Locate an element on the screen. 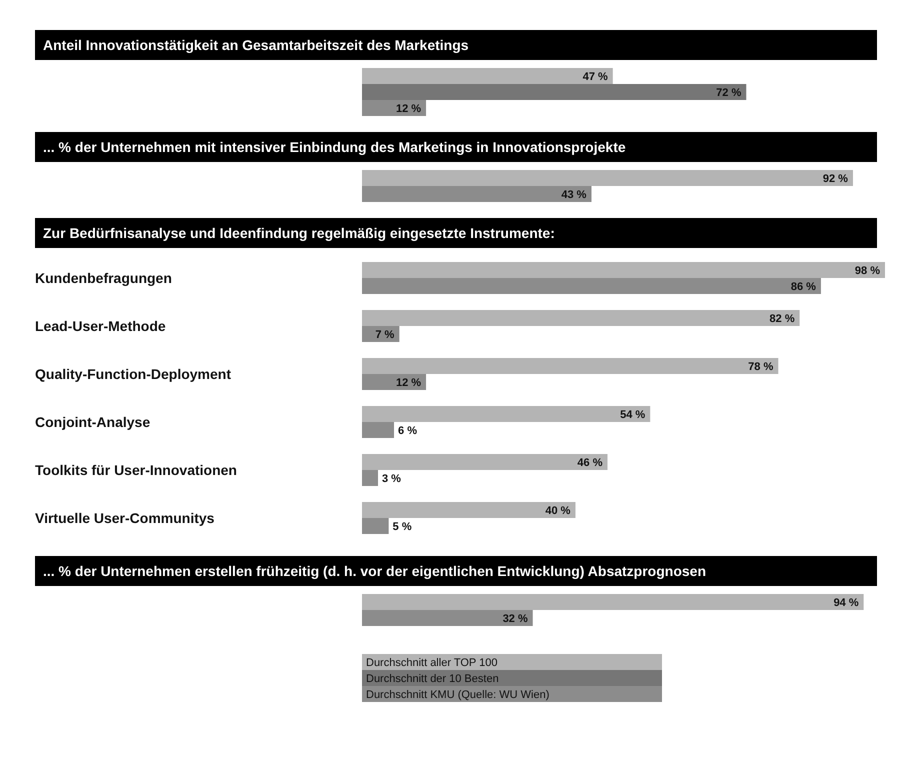  text: Durchschnitt der 10 Besten is located at coordinates (432, 679).